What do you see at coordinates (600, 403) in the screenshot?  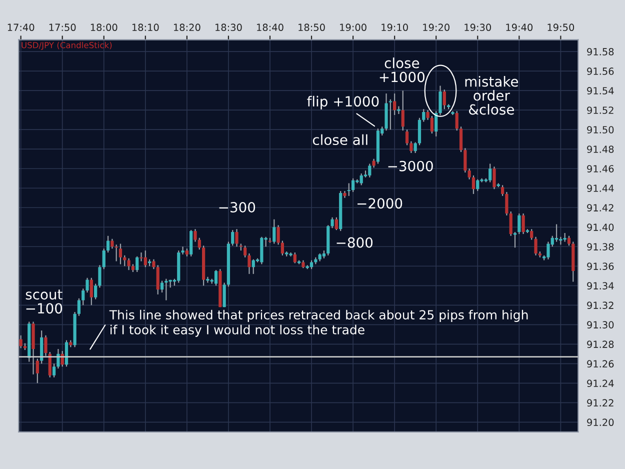 I see `y-tick-label: 91.22` at bounding box center [600, 403].